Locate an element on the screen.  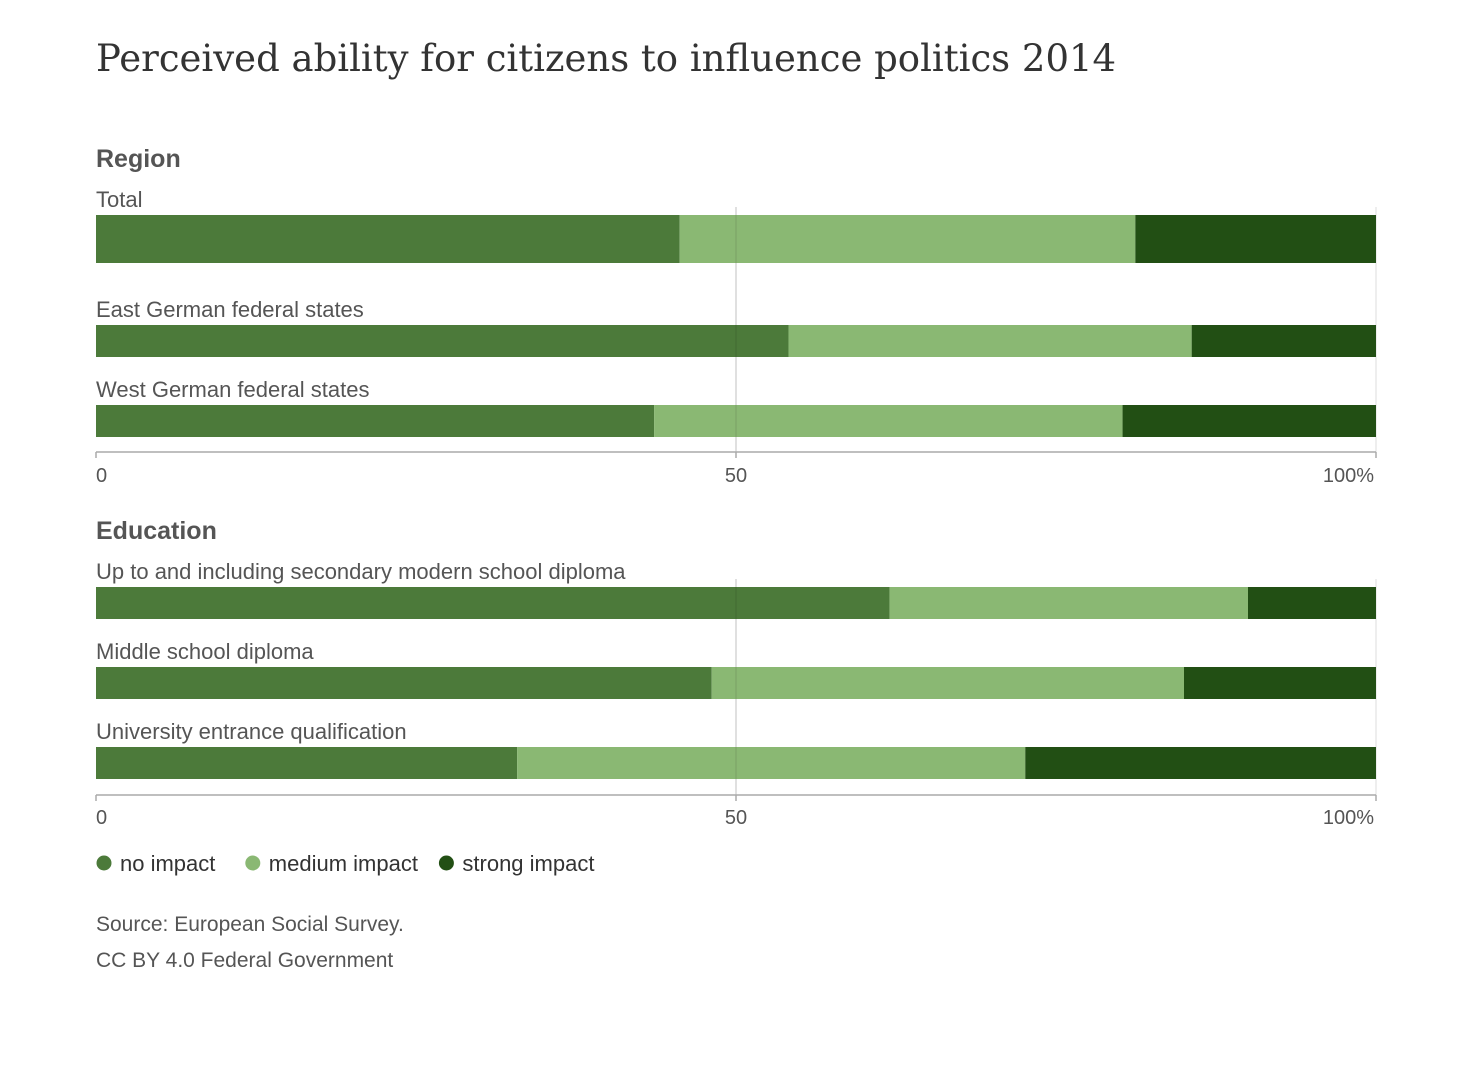
legend-label: medium impact is located at coordinates (343, 863).